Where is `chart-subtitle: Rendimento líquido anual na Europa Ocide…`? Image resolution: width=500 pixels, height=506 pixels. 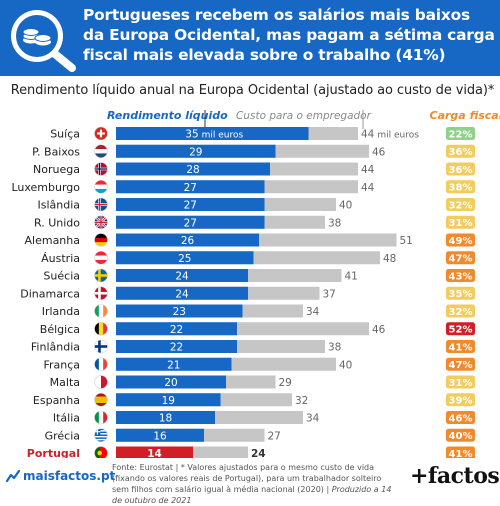 chart-subtitle: Rendimento líquido anual na Europa Ocide… is located at coordinates (252, 90).